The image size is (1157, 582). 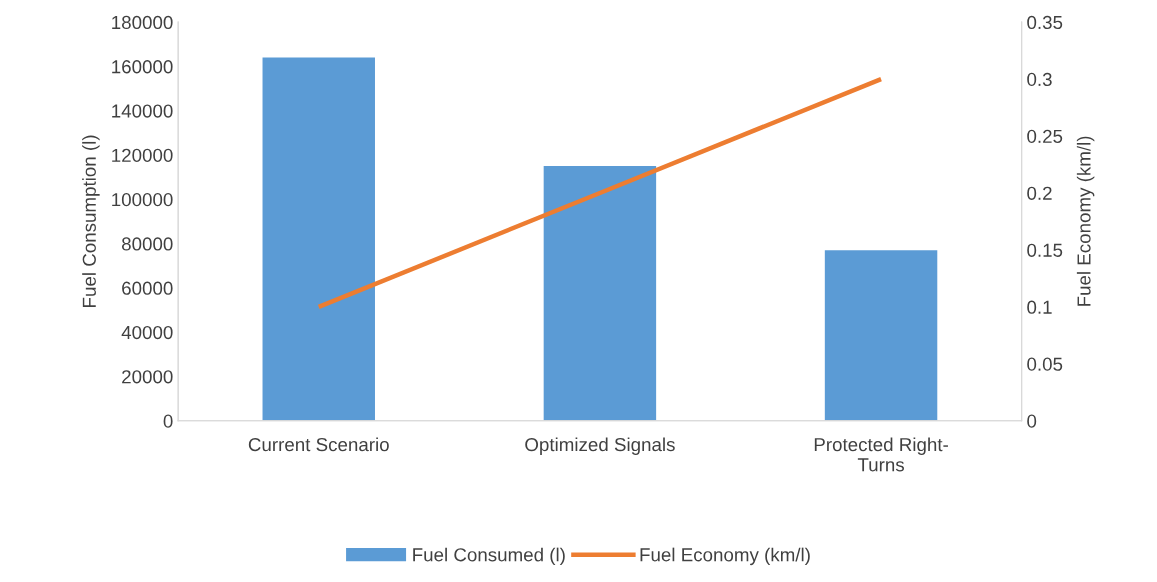 What do you see at coordinates (881, 454) in the screenshot?
I see `x-tick-label: Protected Right-Turns` at bounding box center [881, 454].